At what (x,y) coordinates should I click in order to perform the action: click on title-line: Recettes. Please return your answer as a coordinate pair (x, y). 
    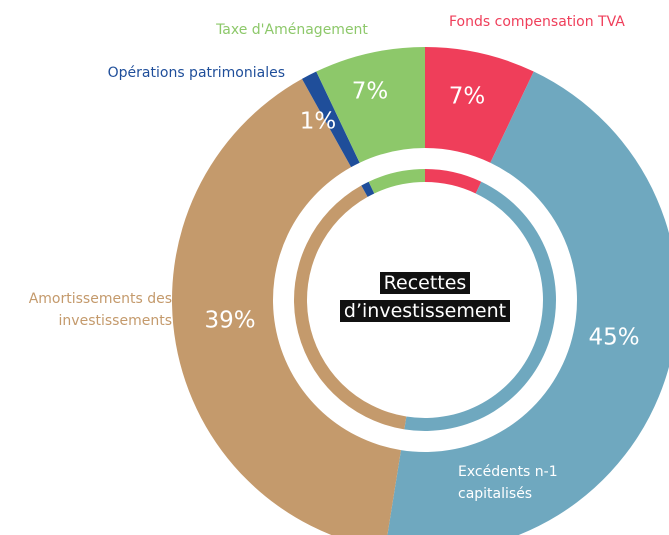
    Looking at the image, I should click on (425, 283).